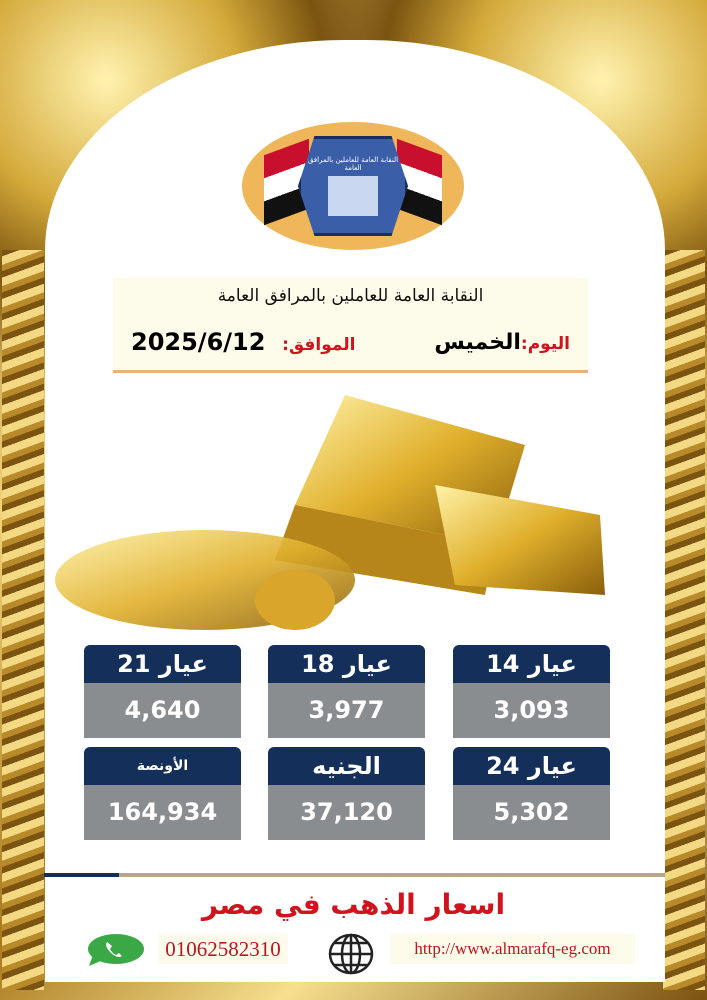 This screenshot has height=1000, width=707. Describe the element at coordinates (531, 766) in the screenshot. I see `price-label: عيار 24` at that location.